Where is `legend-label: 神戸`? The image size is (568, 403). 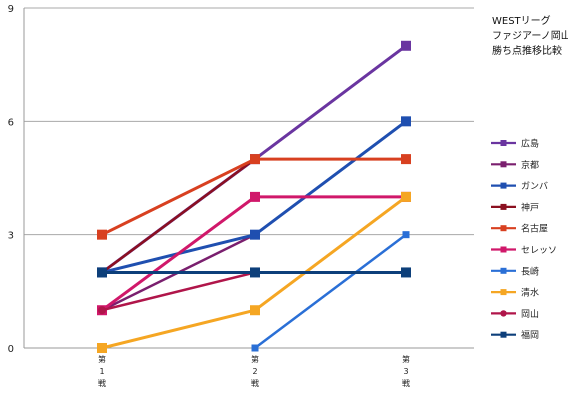 legend-label: 神戸 is located at coordinates (530, 207).